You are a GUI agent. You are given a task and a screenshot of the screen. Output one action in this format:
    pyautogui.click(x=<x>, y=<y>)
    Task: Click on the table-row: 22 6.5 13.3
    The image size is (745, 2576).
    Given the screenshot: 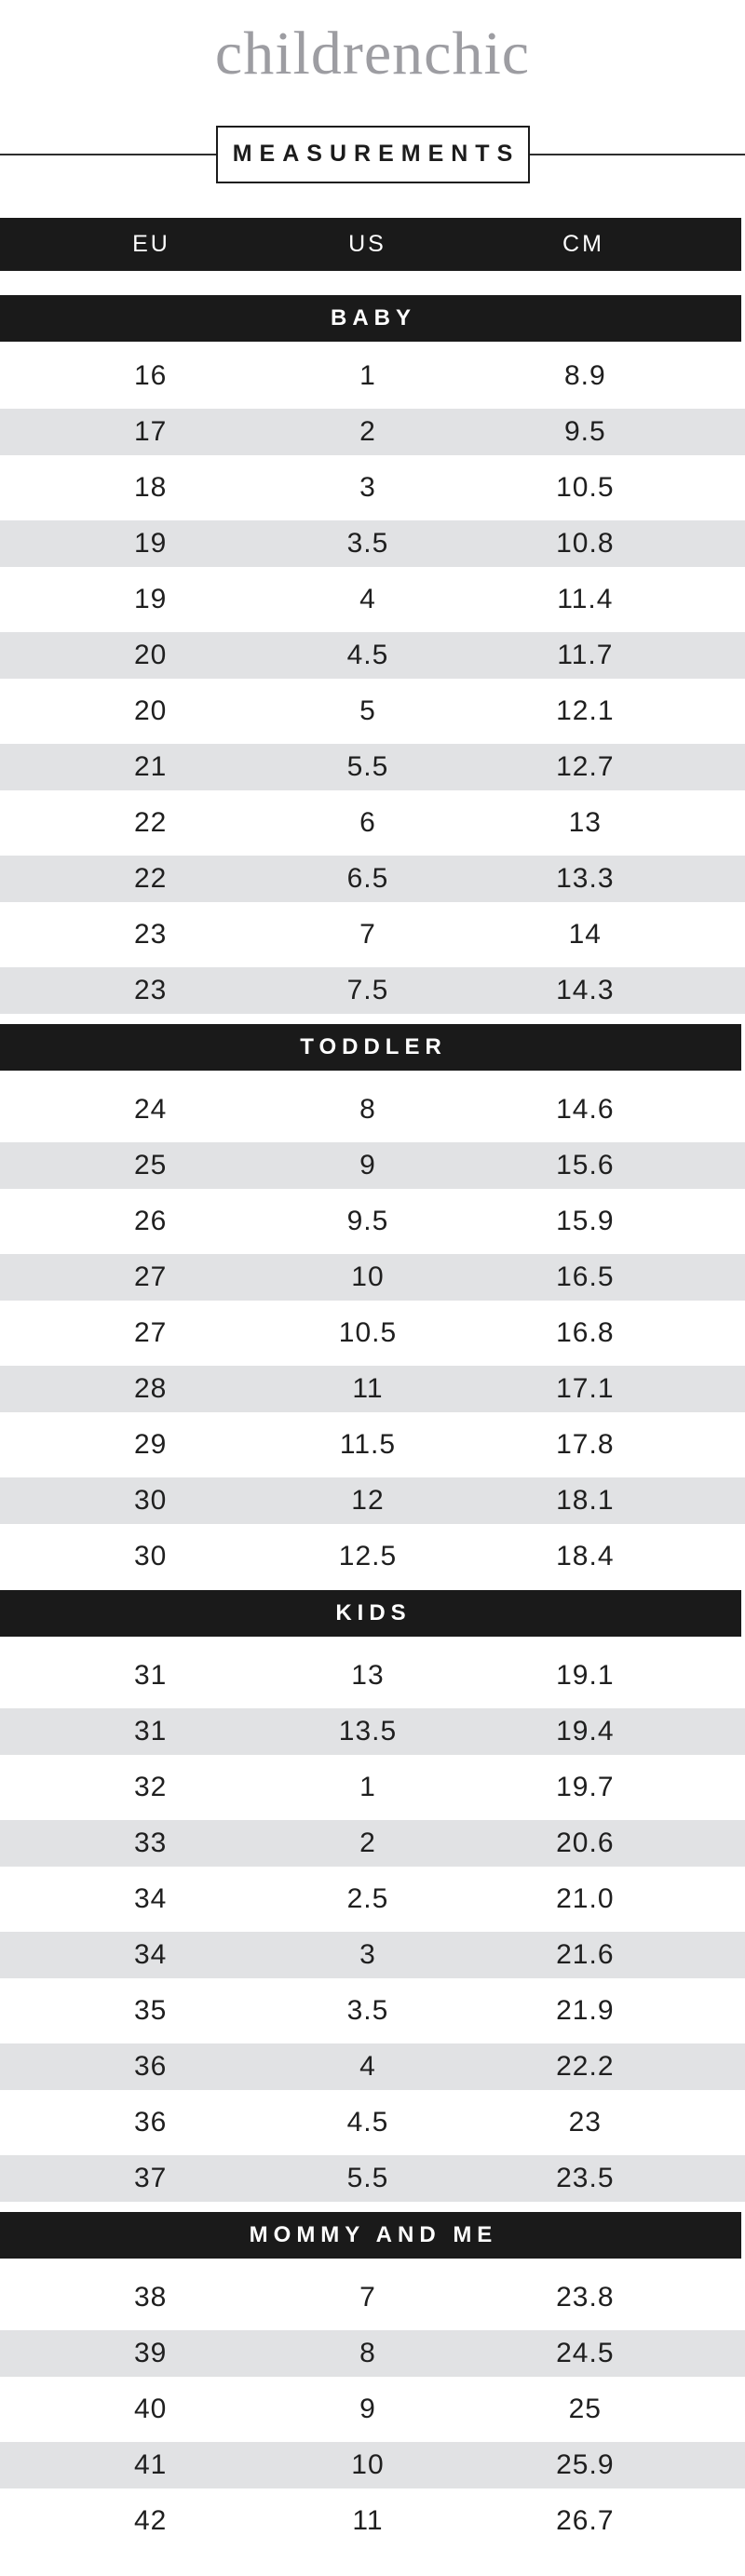 What is the action you would take?
    pyautogui.click(x=372, y=878)
    